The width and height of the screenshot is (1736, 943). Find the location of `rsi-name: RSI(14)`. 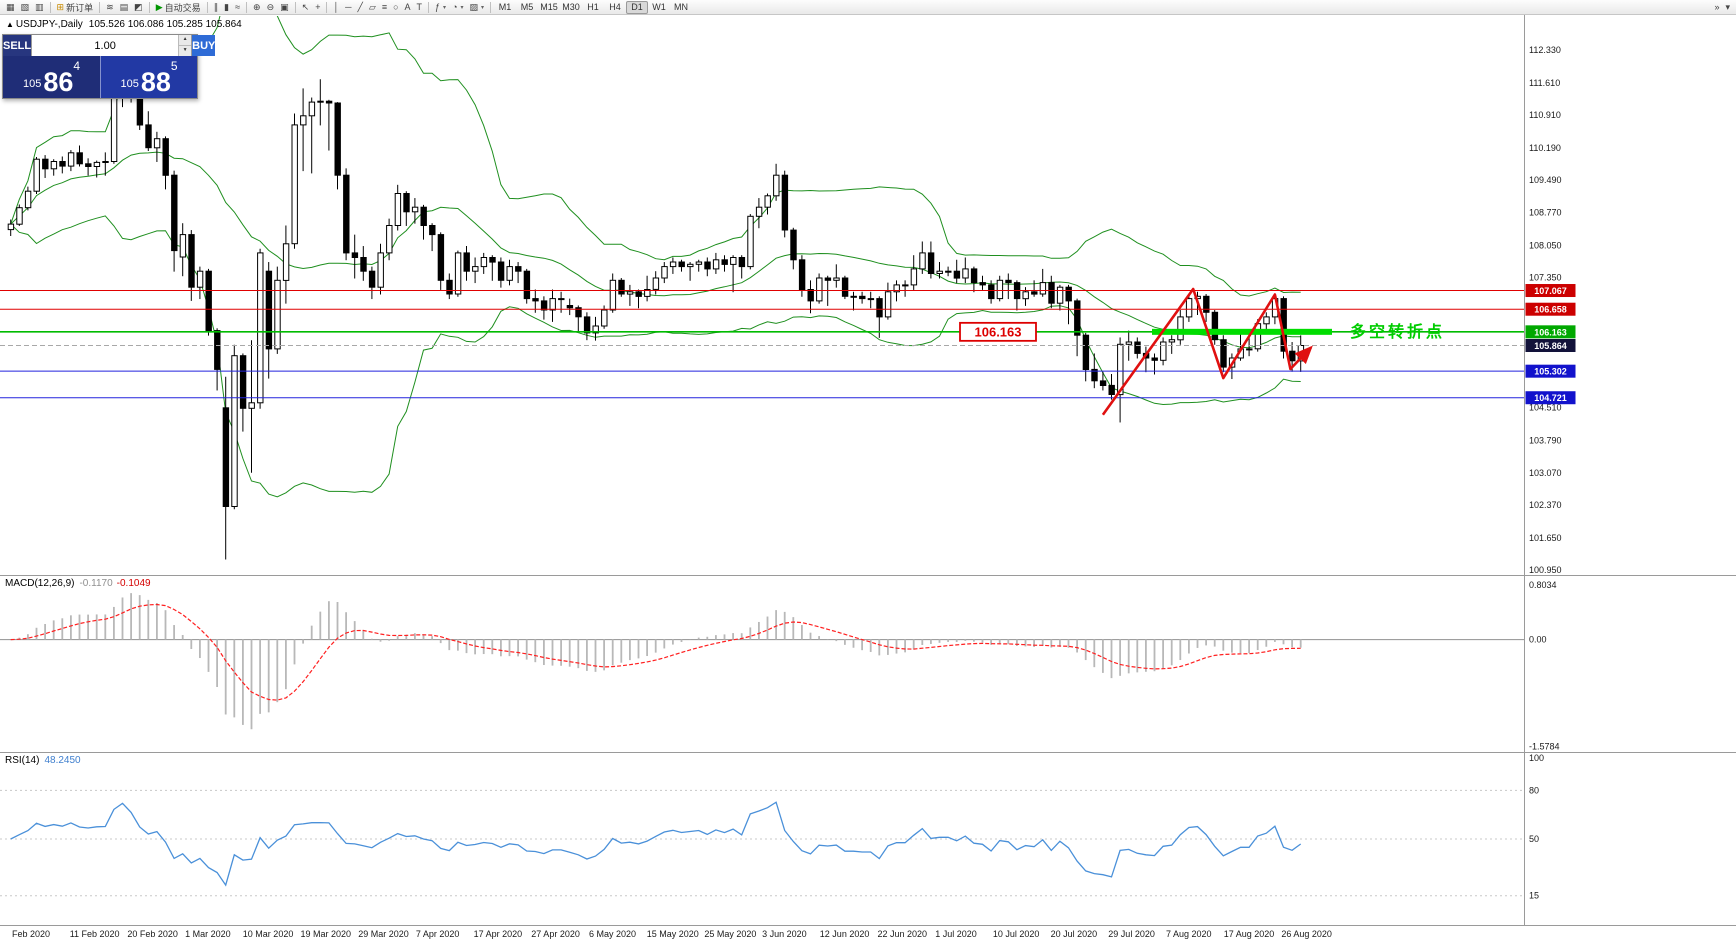

rsi-name: RSI(14) is located at coordinates (22, 760).